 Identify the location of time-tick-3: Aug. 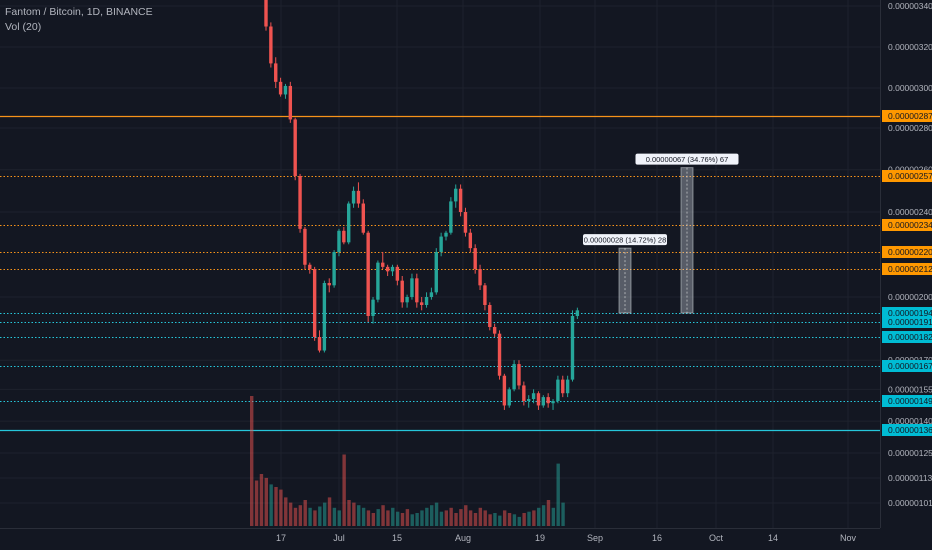
(463, 538).